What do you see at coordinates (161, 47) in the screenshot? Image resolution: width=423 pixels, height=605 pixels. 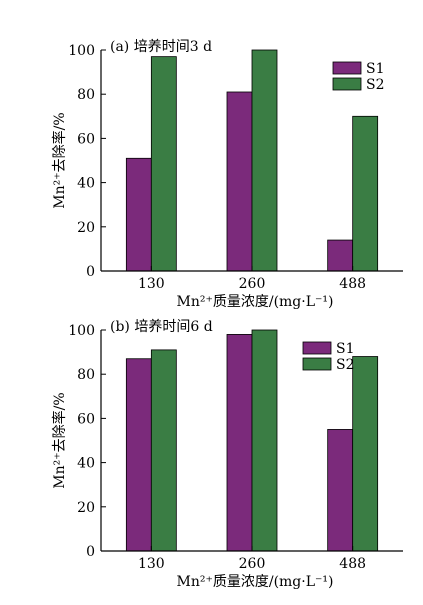 I see `panel-title: (a) 培养时间3 d` at bounding box center [161, 47].